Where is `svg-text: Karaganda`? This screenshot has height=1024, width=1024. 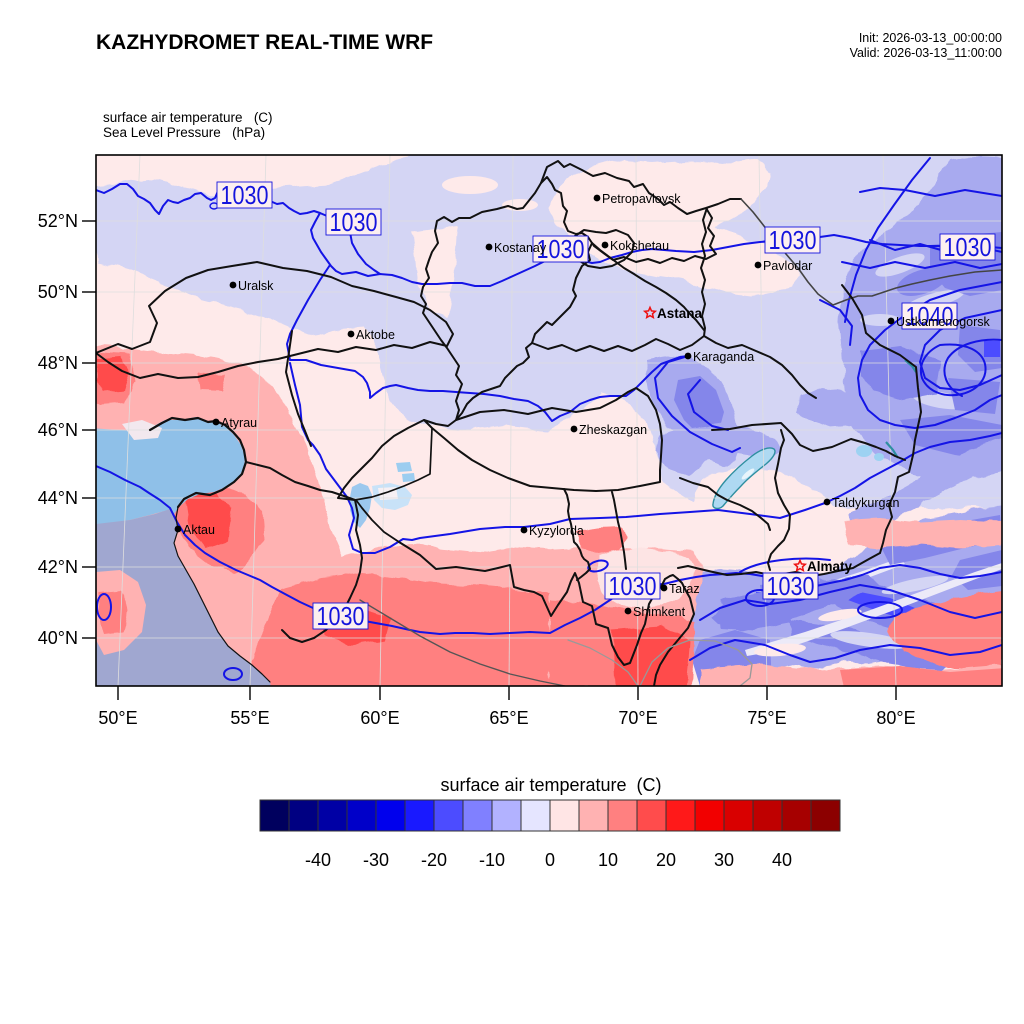 svg-text: Karaganda is located at coordinates (723, 357).